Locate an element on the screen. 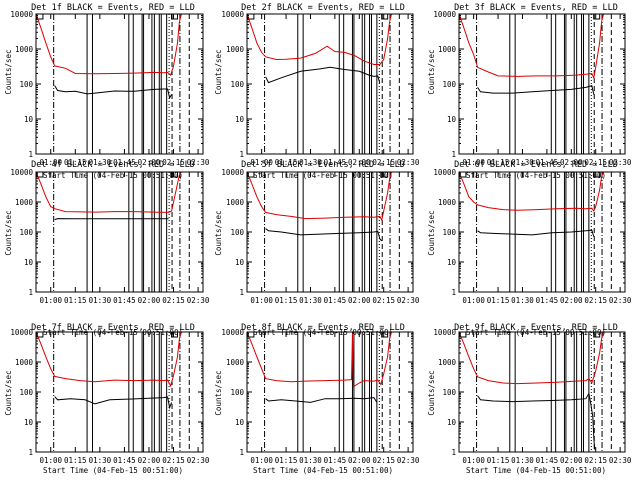 The image size is (640, 480). panel-title: Det 7f BLACK = Events, RED = LLD is located at coordinates (113, 328).